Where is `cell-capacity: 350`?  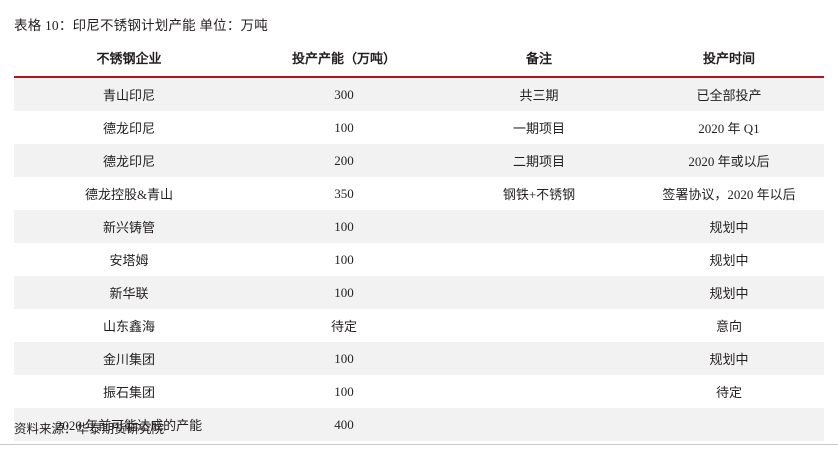 cell-capacity: 350 is located at coordinates (344, 193).